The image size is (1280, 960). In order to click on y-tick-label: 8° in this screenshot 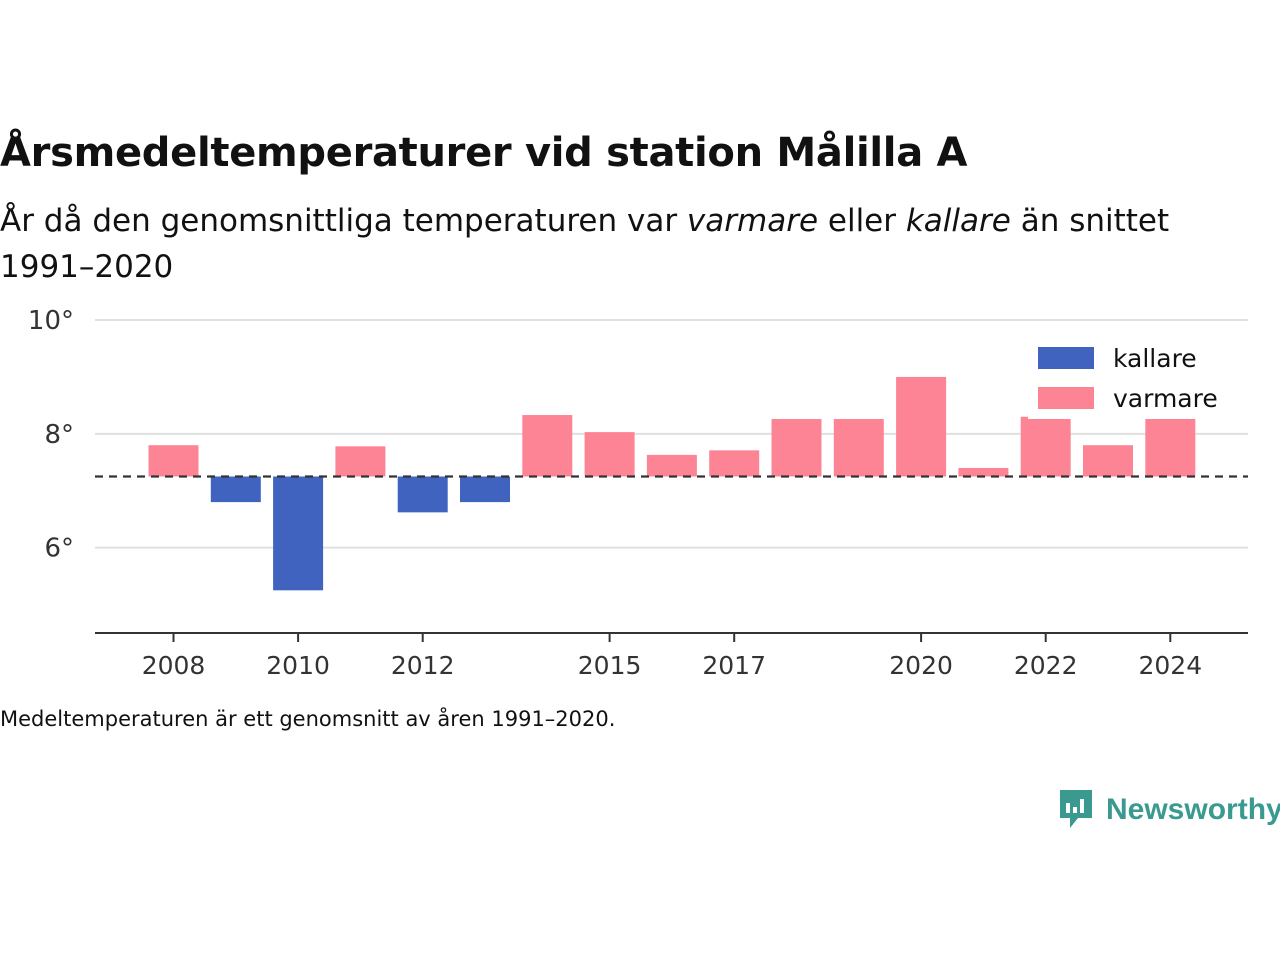, I will do `click(59, 435)`.